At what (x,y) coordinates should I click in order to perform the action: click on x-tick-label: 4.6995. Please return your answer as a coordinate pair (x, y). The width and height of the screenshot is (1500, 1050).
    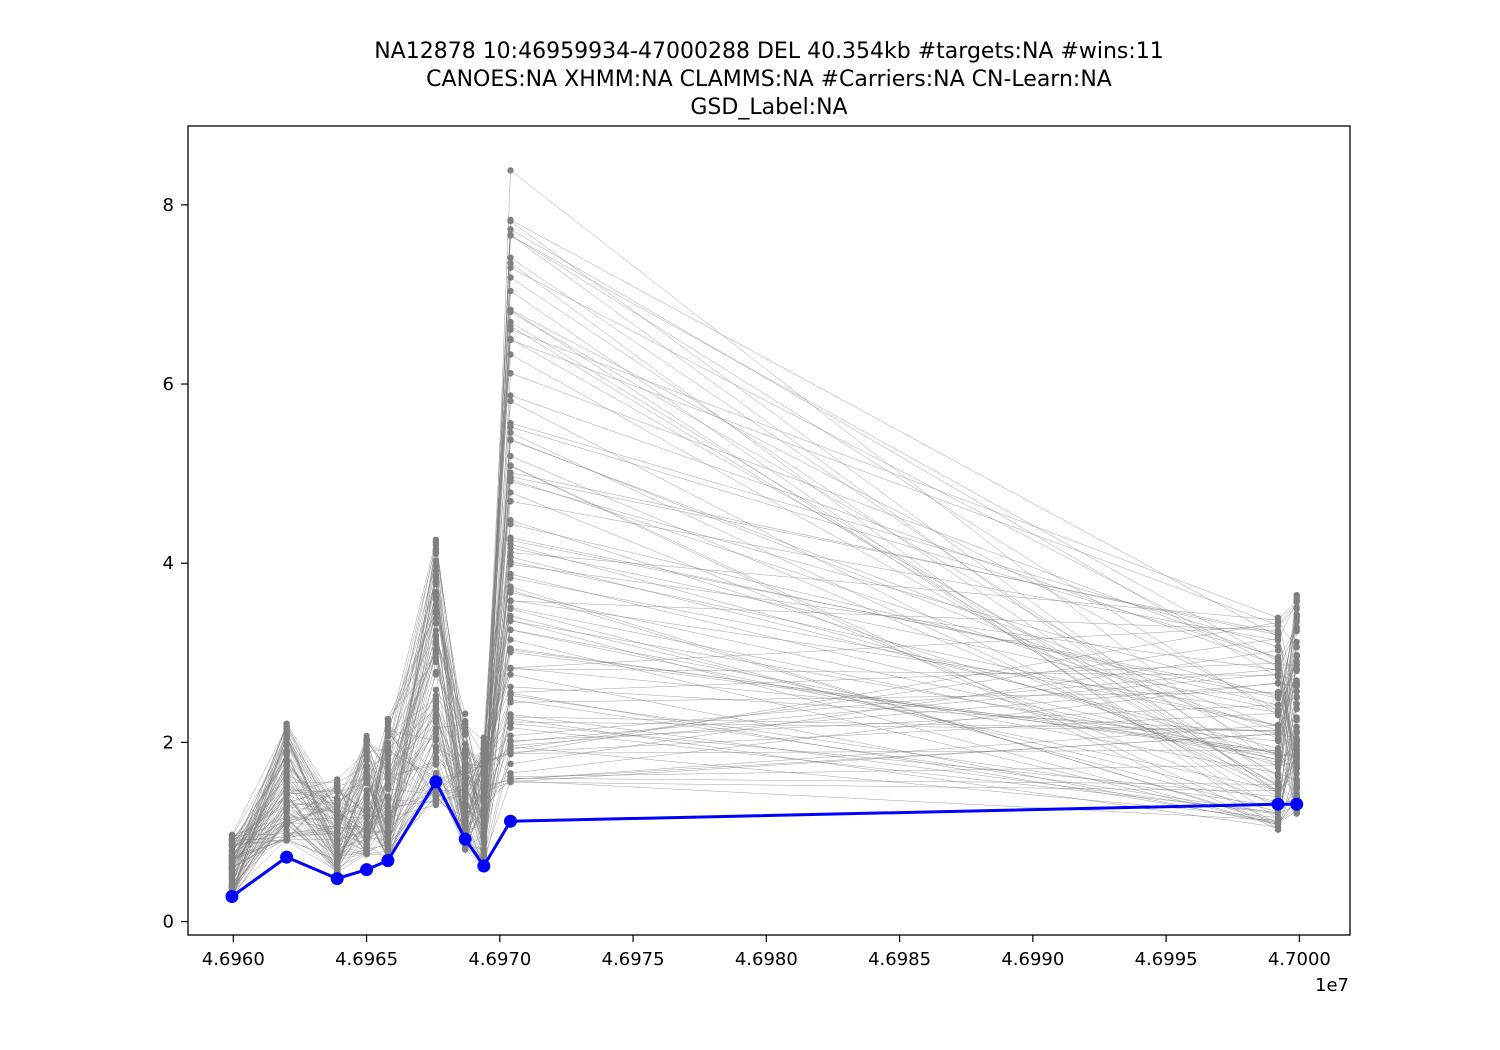
    Looking at the image, I should click on (1166, 959).